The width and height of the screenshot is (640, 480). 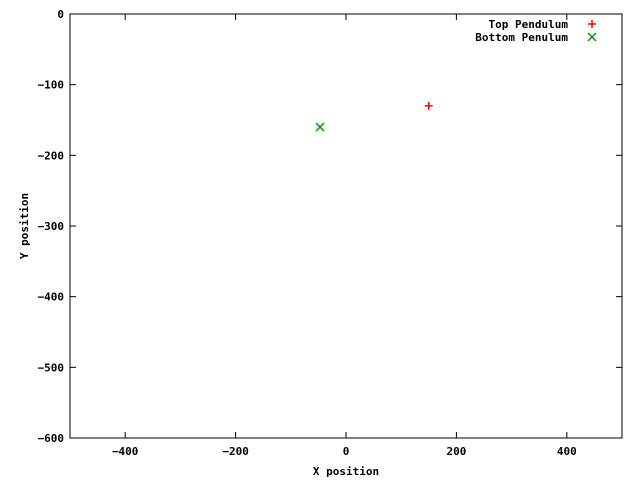 I want to click on x-tick-label: −400, so click(x=125, y=451).